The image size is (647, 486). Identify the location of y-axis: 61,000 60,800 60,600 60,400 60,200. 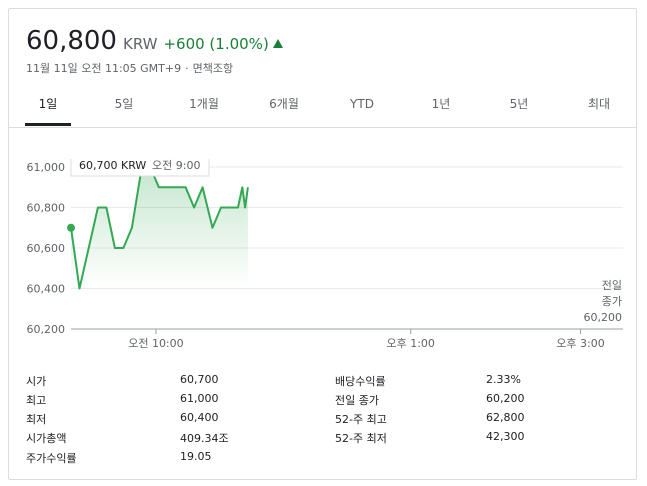
(46, 248).